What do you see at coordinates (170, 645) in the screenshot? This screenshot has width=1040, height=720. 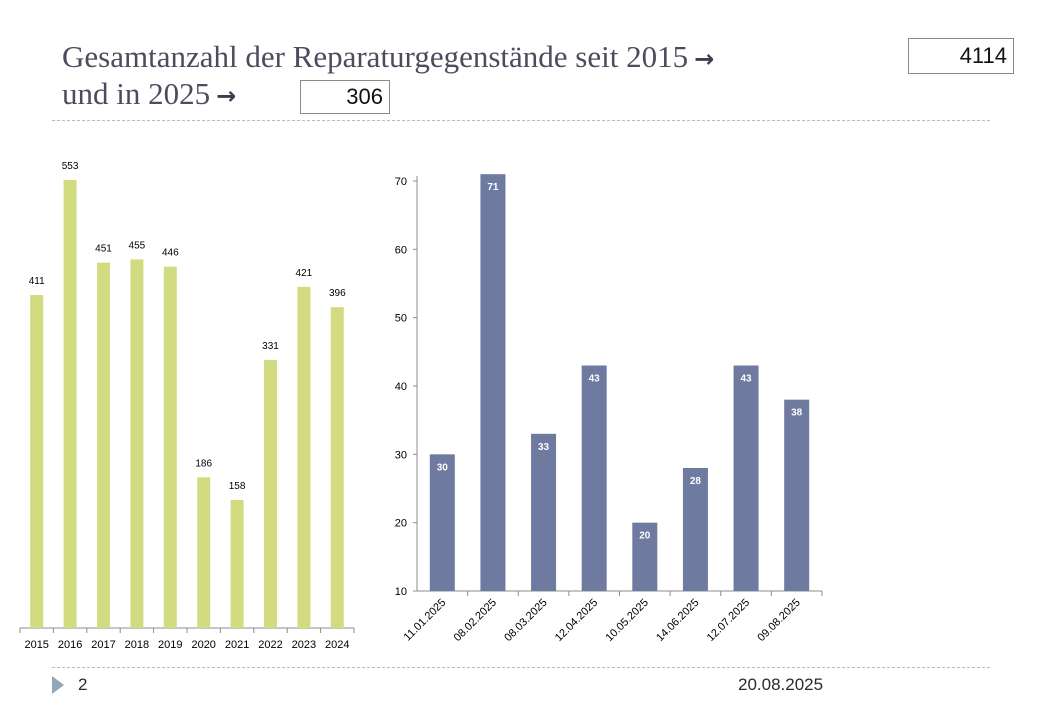 I see `x-tick-label-2019: 2019` at bounding box center [170, 645].